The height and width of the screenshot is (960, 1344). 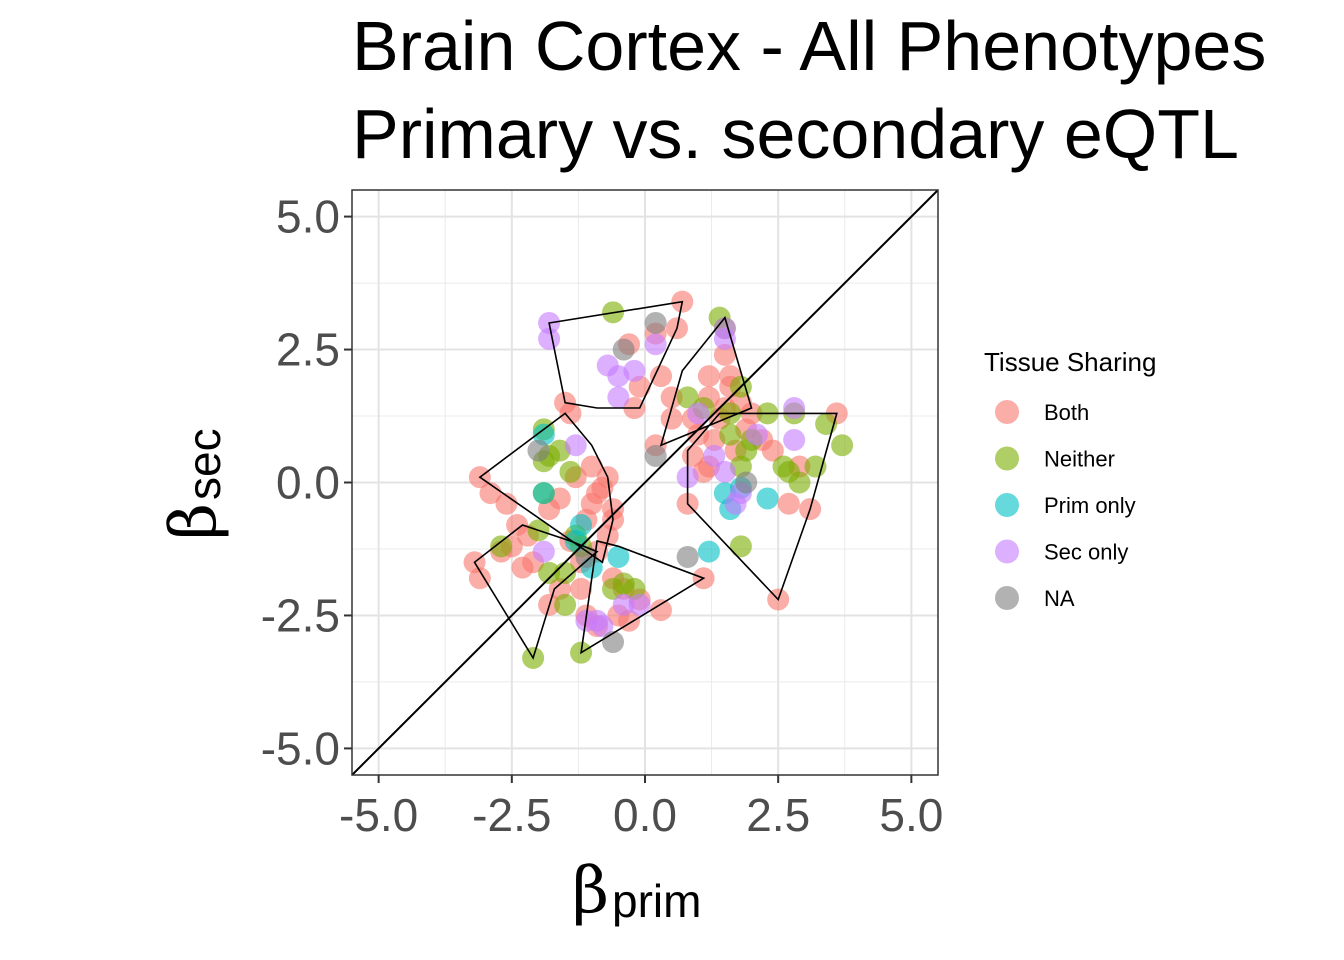 What do you see at coordinates (1066, 412) in the screenshot?
I see `legend-label-both: Both` at bounding box center [1066, 412].